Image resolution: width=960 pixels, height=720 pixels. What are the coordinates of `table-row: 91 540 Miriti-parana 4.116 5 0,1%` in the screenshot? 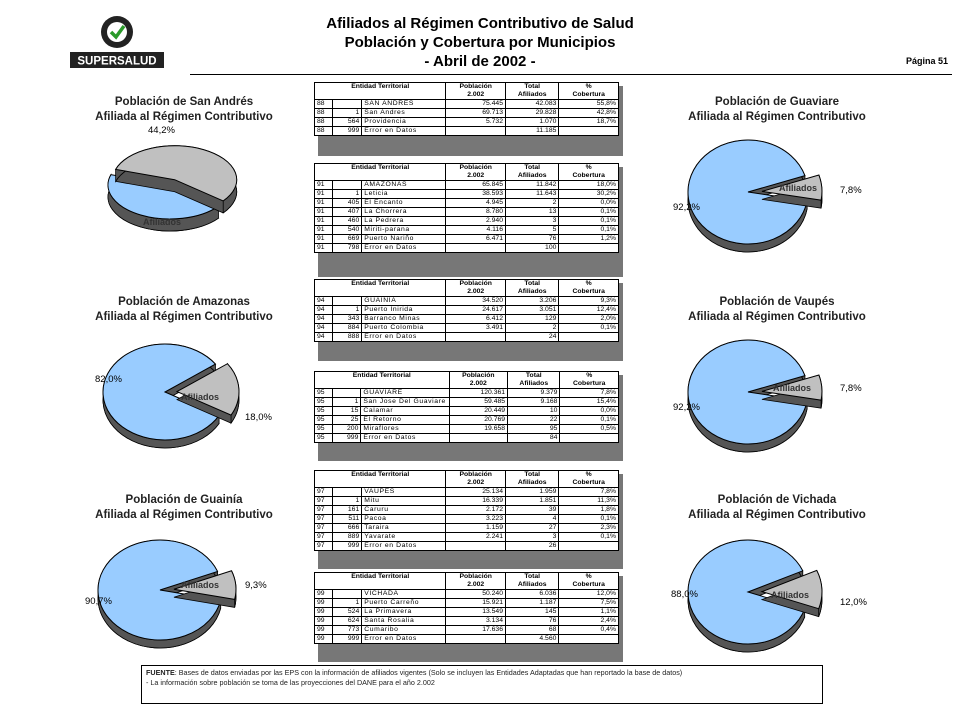 It's located at (466, 230).